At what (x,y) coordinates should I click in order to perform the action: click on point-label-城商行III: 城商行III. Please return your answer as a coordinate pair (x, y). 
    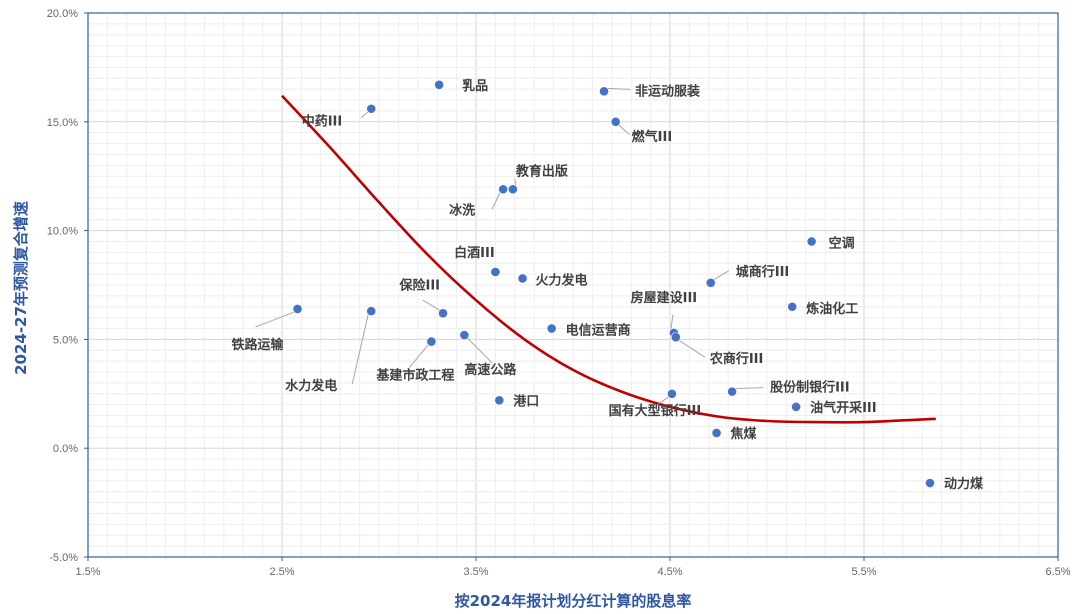
    Looking at the image, I should click on (763, 272).